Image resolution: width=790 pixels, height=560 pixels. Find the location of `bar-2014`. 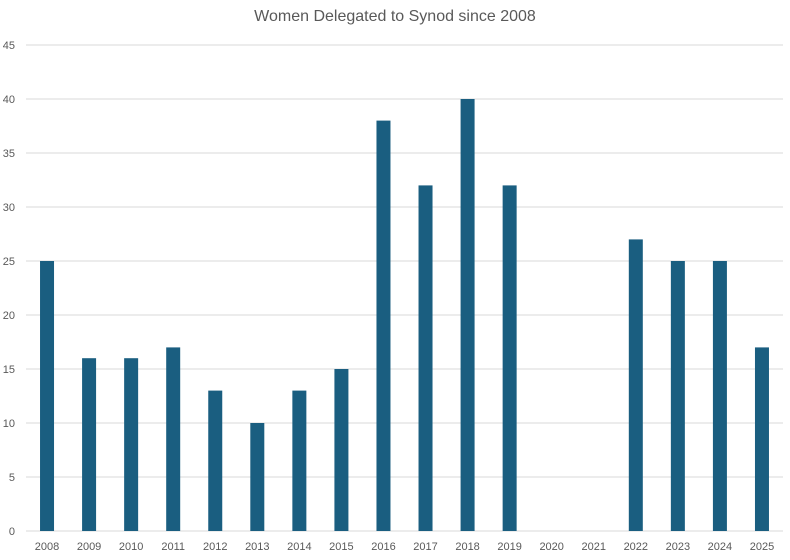

bar-2014 is located at coordinates (299, 460).